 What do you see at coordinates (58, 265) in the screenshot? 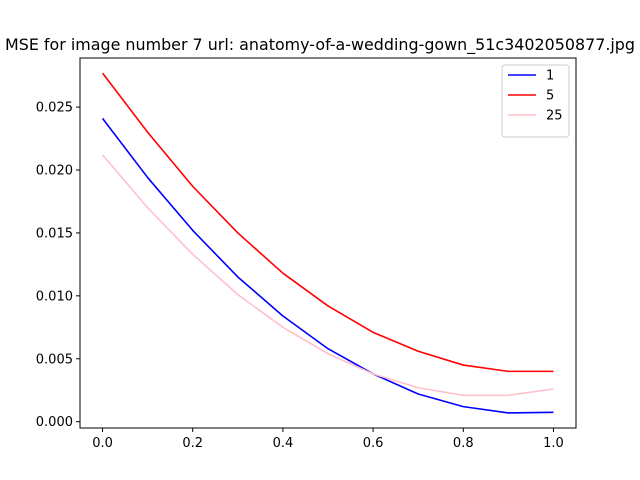
I see `y-axis: 0.000 0.005 0.010 0.015 0.020 0.025` at bounding box center [58, 265].